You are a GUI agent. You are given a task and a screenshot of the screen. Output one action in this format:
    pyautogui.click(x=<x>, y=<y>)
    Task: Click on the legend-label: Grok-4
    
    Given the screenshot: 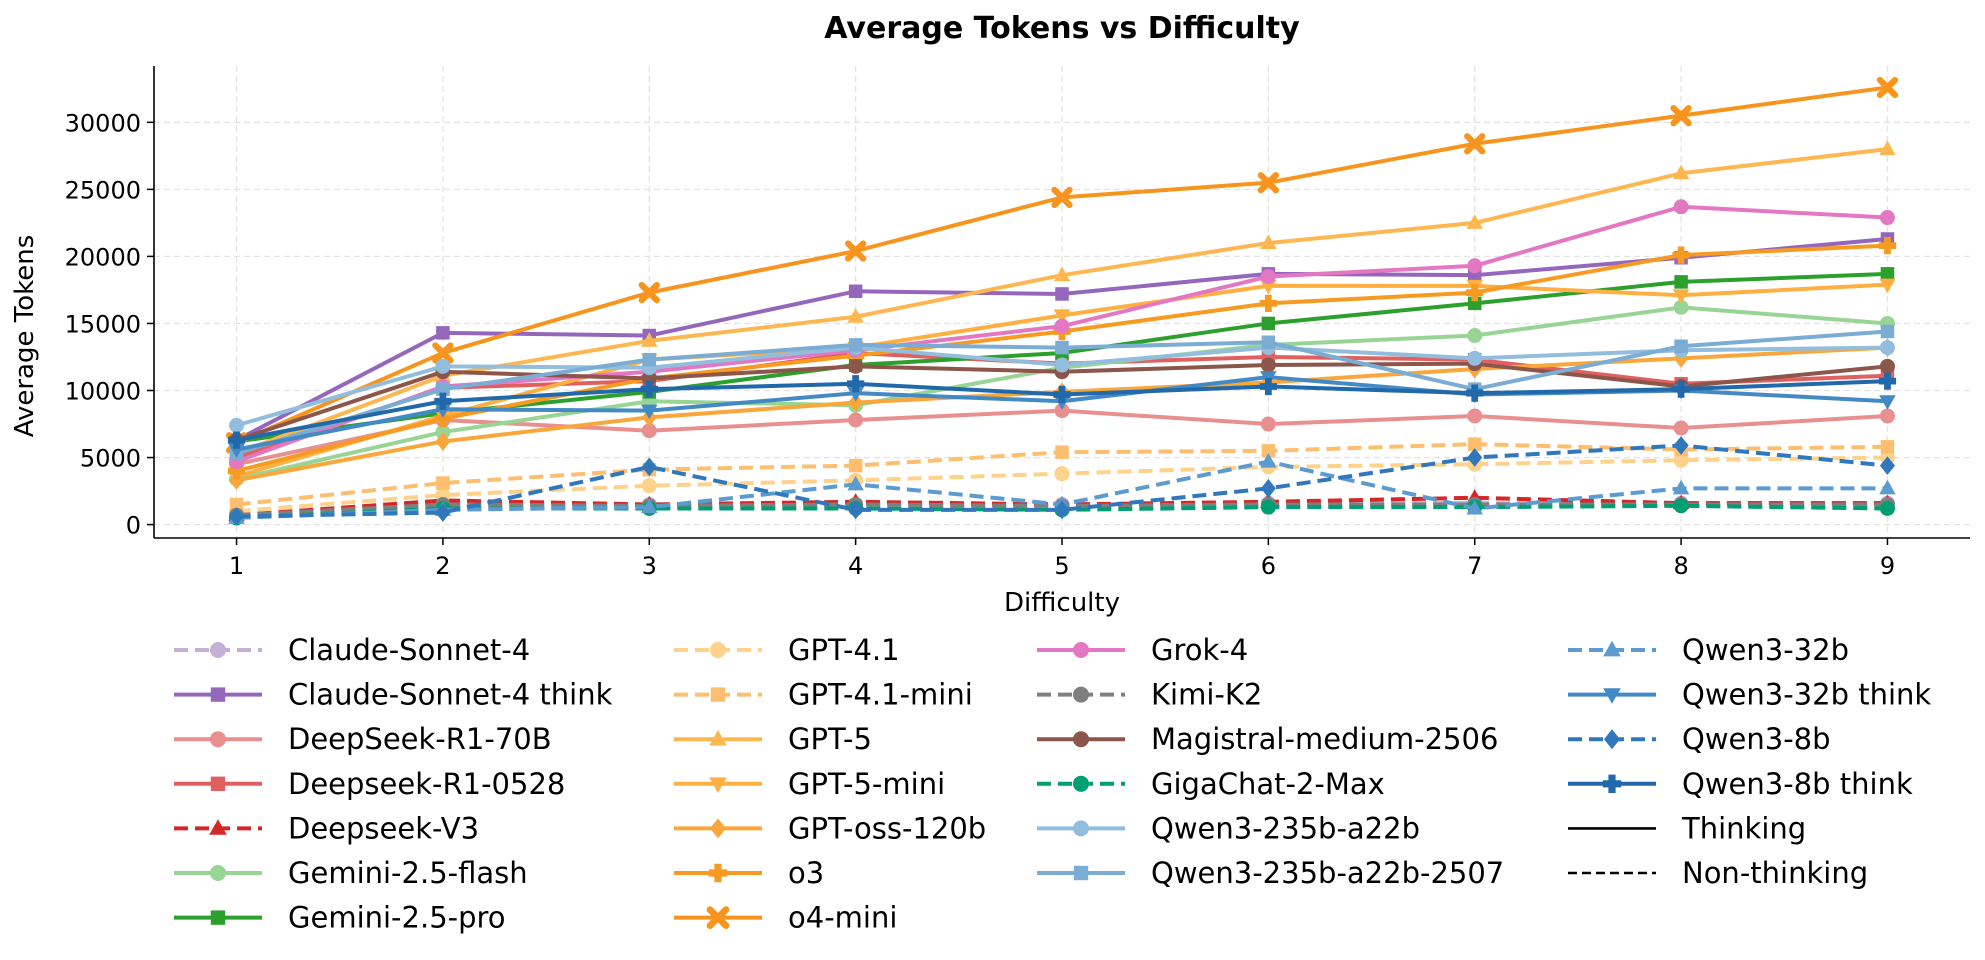 What is the action you would take?
    pyautogui.click(x=1199, y=650)
    